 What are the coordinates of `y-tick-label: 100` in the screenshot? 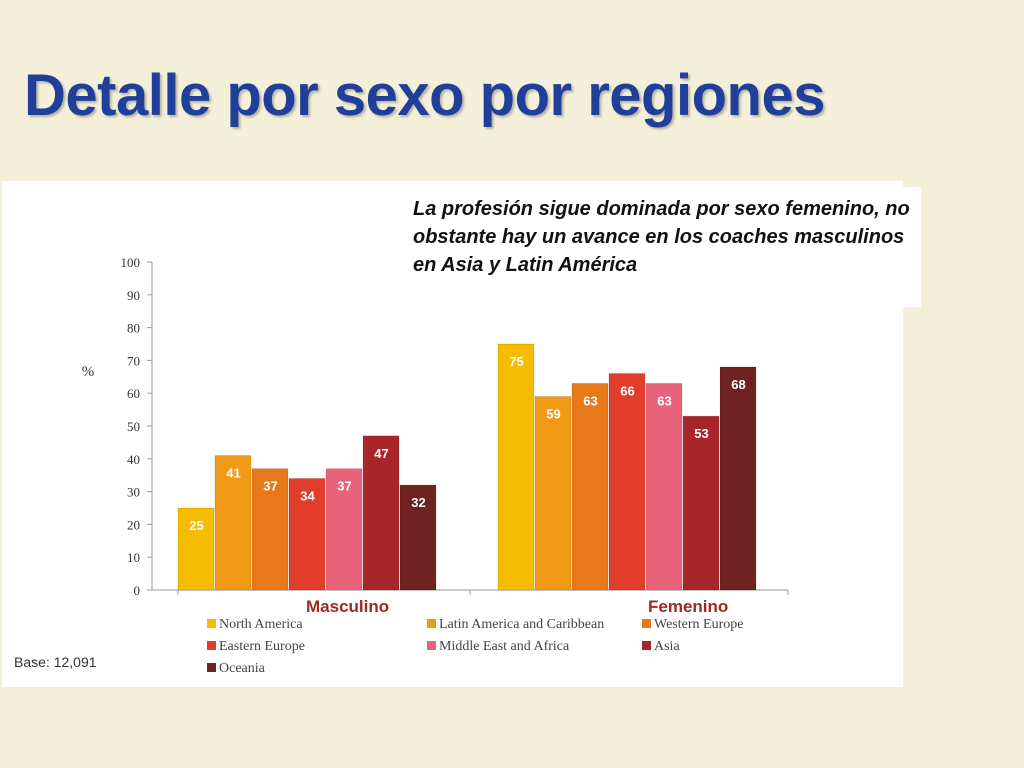 It's located at (131, 262).